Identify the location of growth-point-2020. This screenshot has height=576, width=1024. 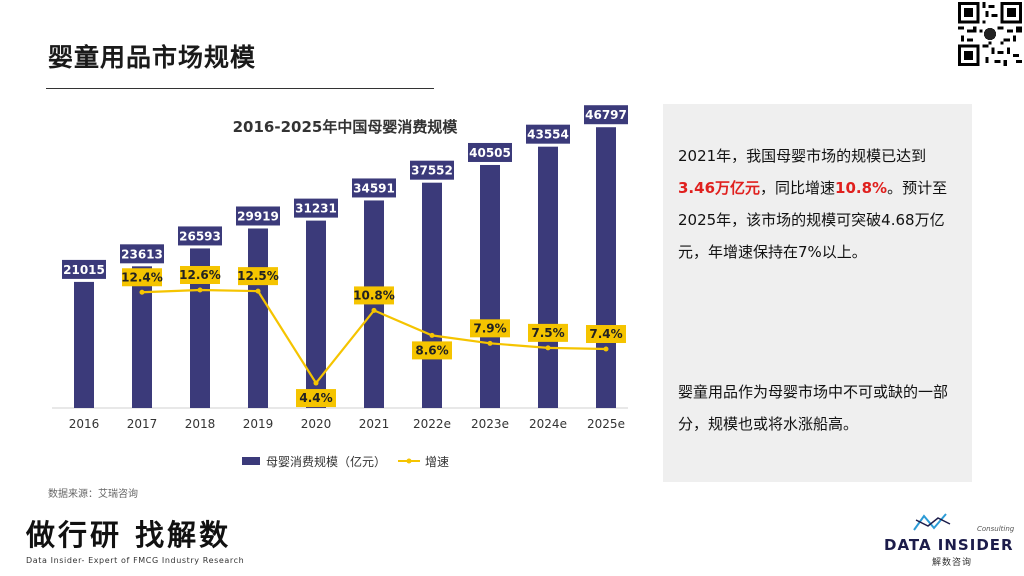
(316, 383).